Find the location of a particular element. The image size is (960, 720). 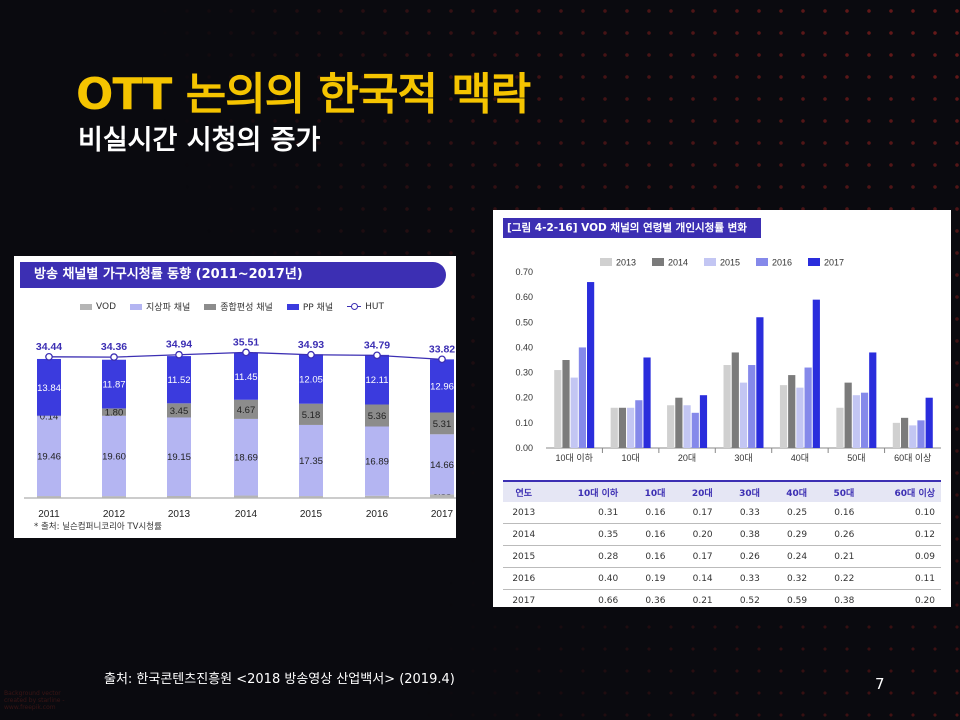

legend-swatch-pp is located at coordinates (292, 306).